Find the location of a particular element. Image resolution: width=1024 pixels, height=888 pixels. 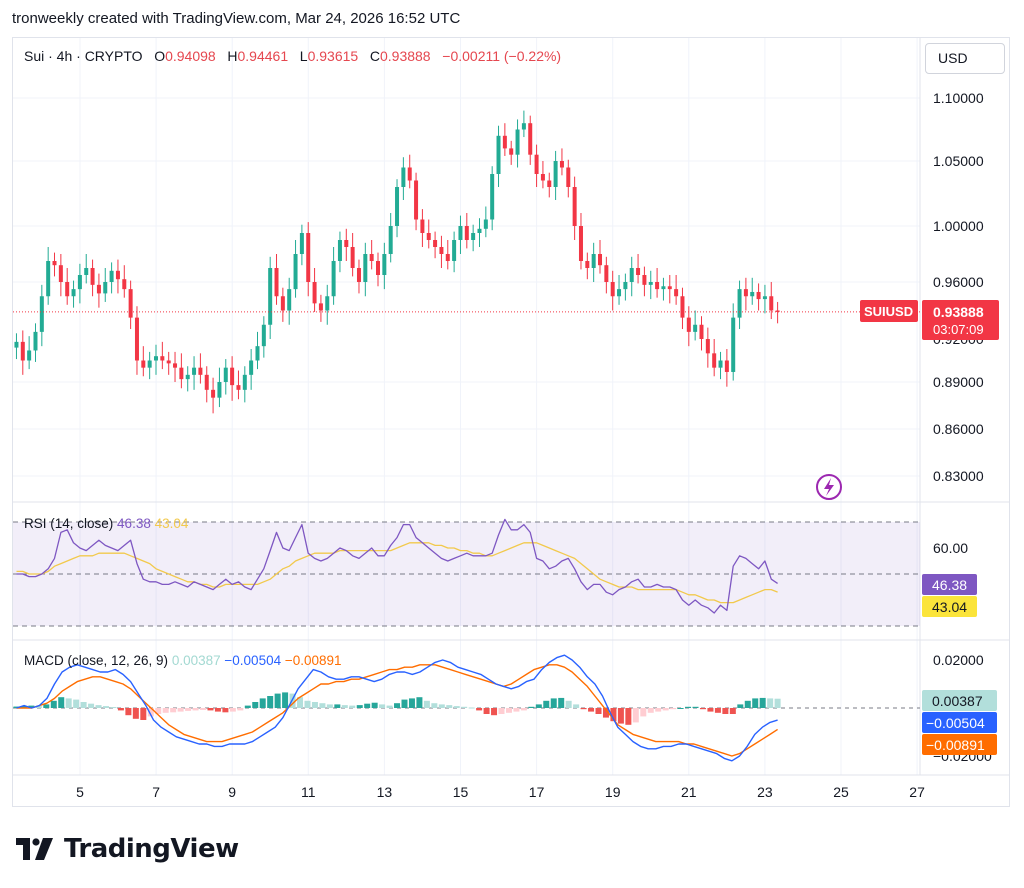

macd-hist-value-tag is located at coordinates (959, 700).